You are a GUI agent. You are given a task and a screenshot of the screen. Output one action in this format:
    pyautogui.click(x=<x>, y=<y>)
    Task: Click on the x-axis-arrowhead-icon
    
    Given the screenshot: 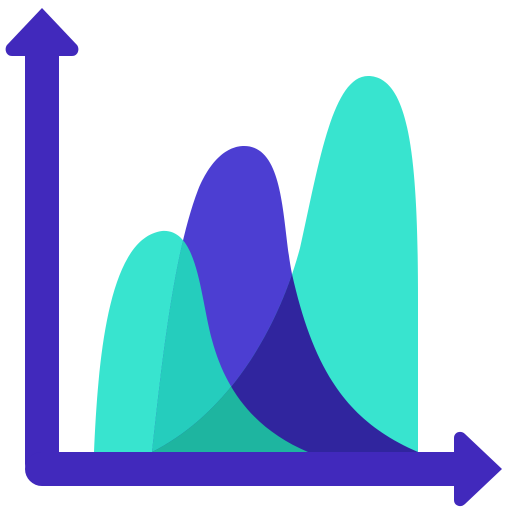 What is the action you would take?
    pyautogui.click(x=478, y=469)
    